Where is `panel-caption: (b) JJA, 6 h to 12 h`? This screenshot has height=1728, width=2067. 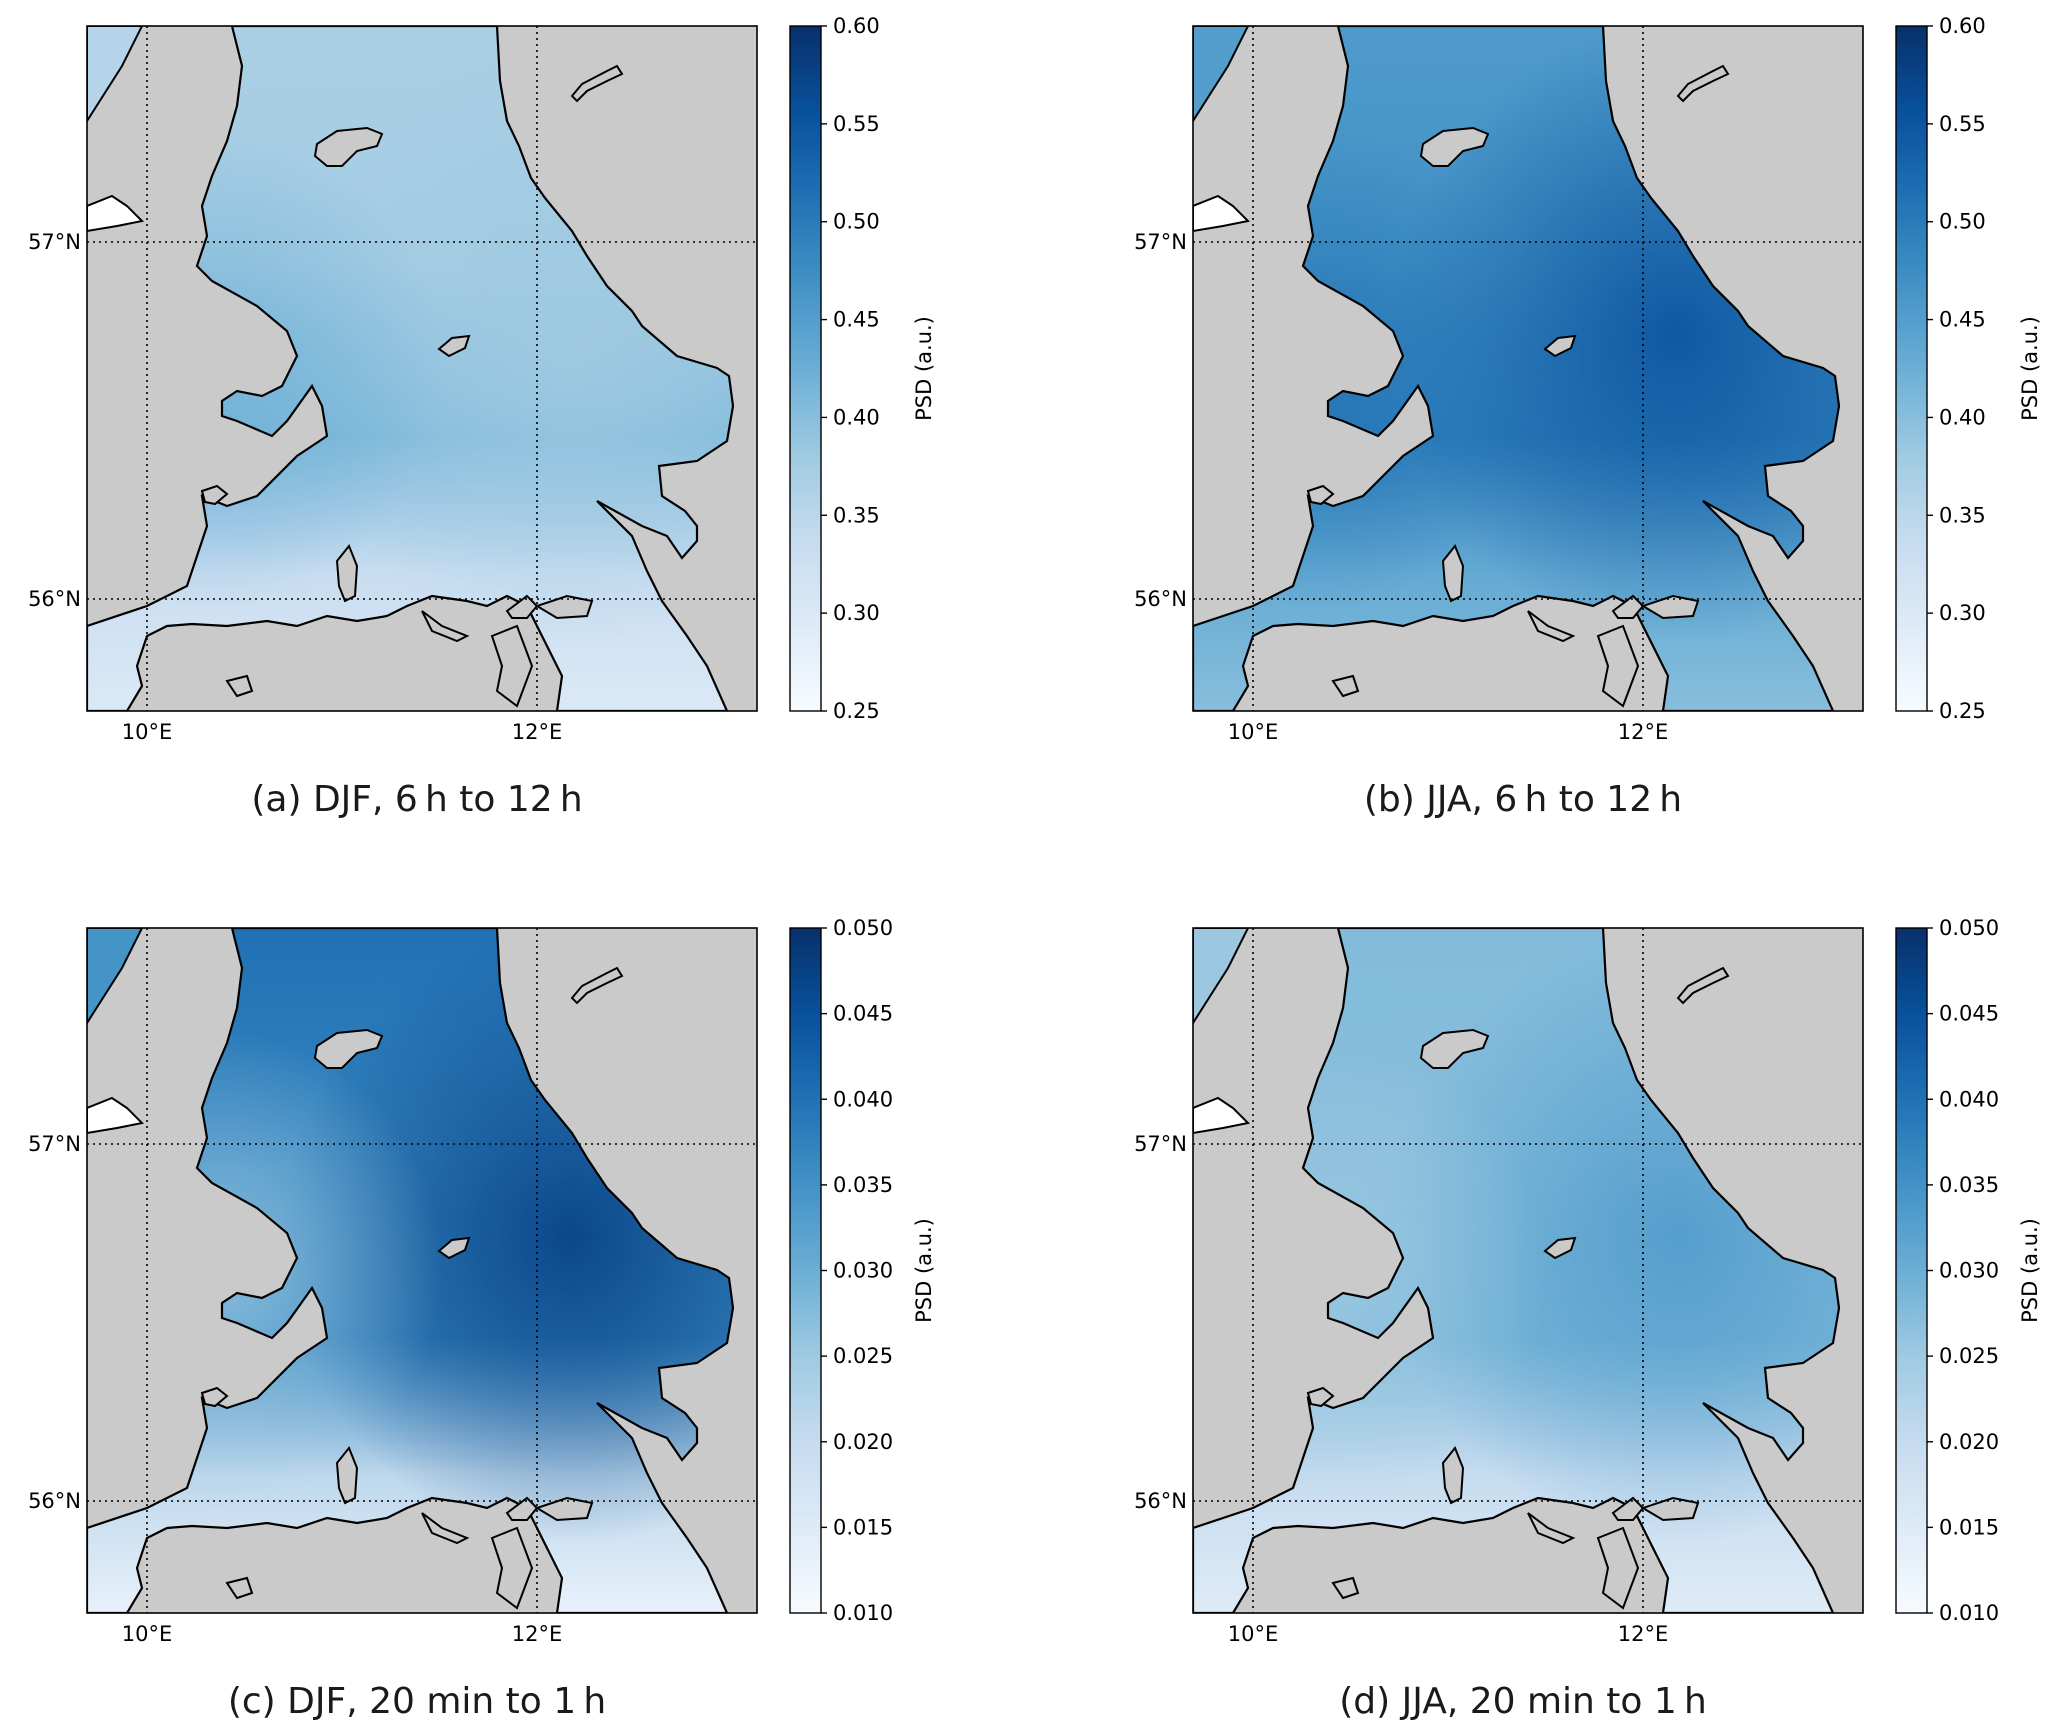 panel-caption: (b) JJA, 6 h to 12 h is located at coordinates (1523, 799).